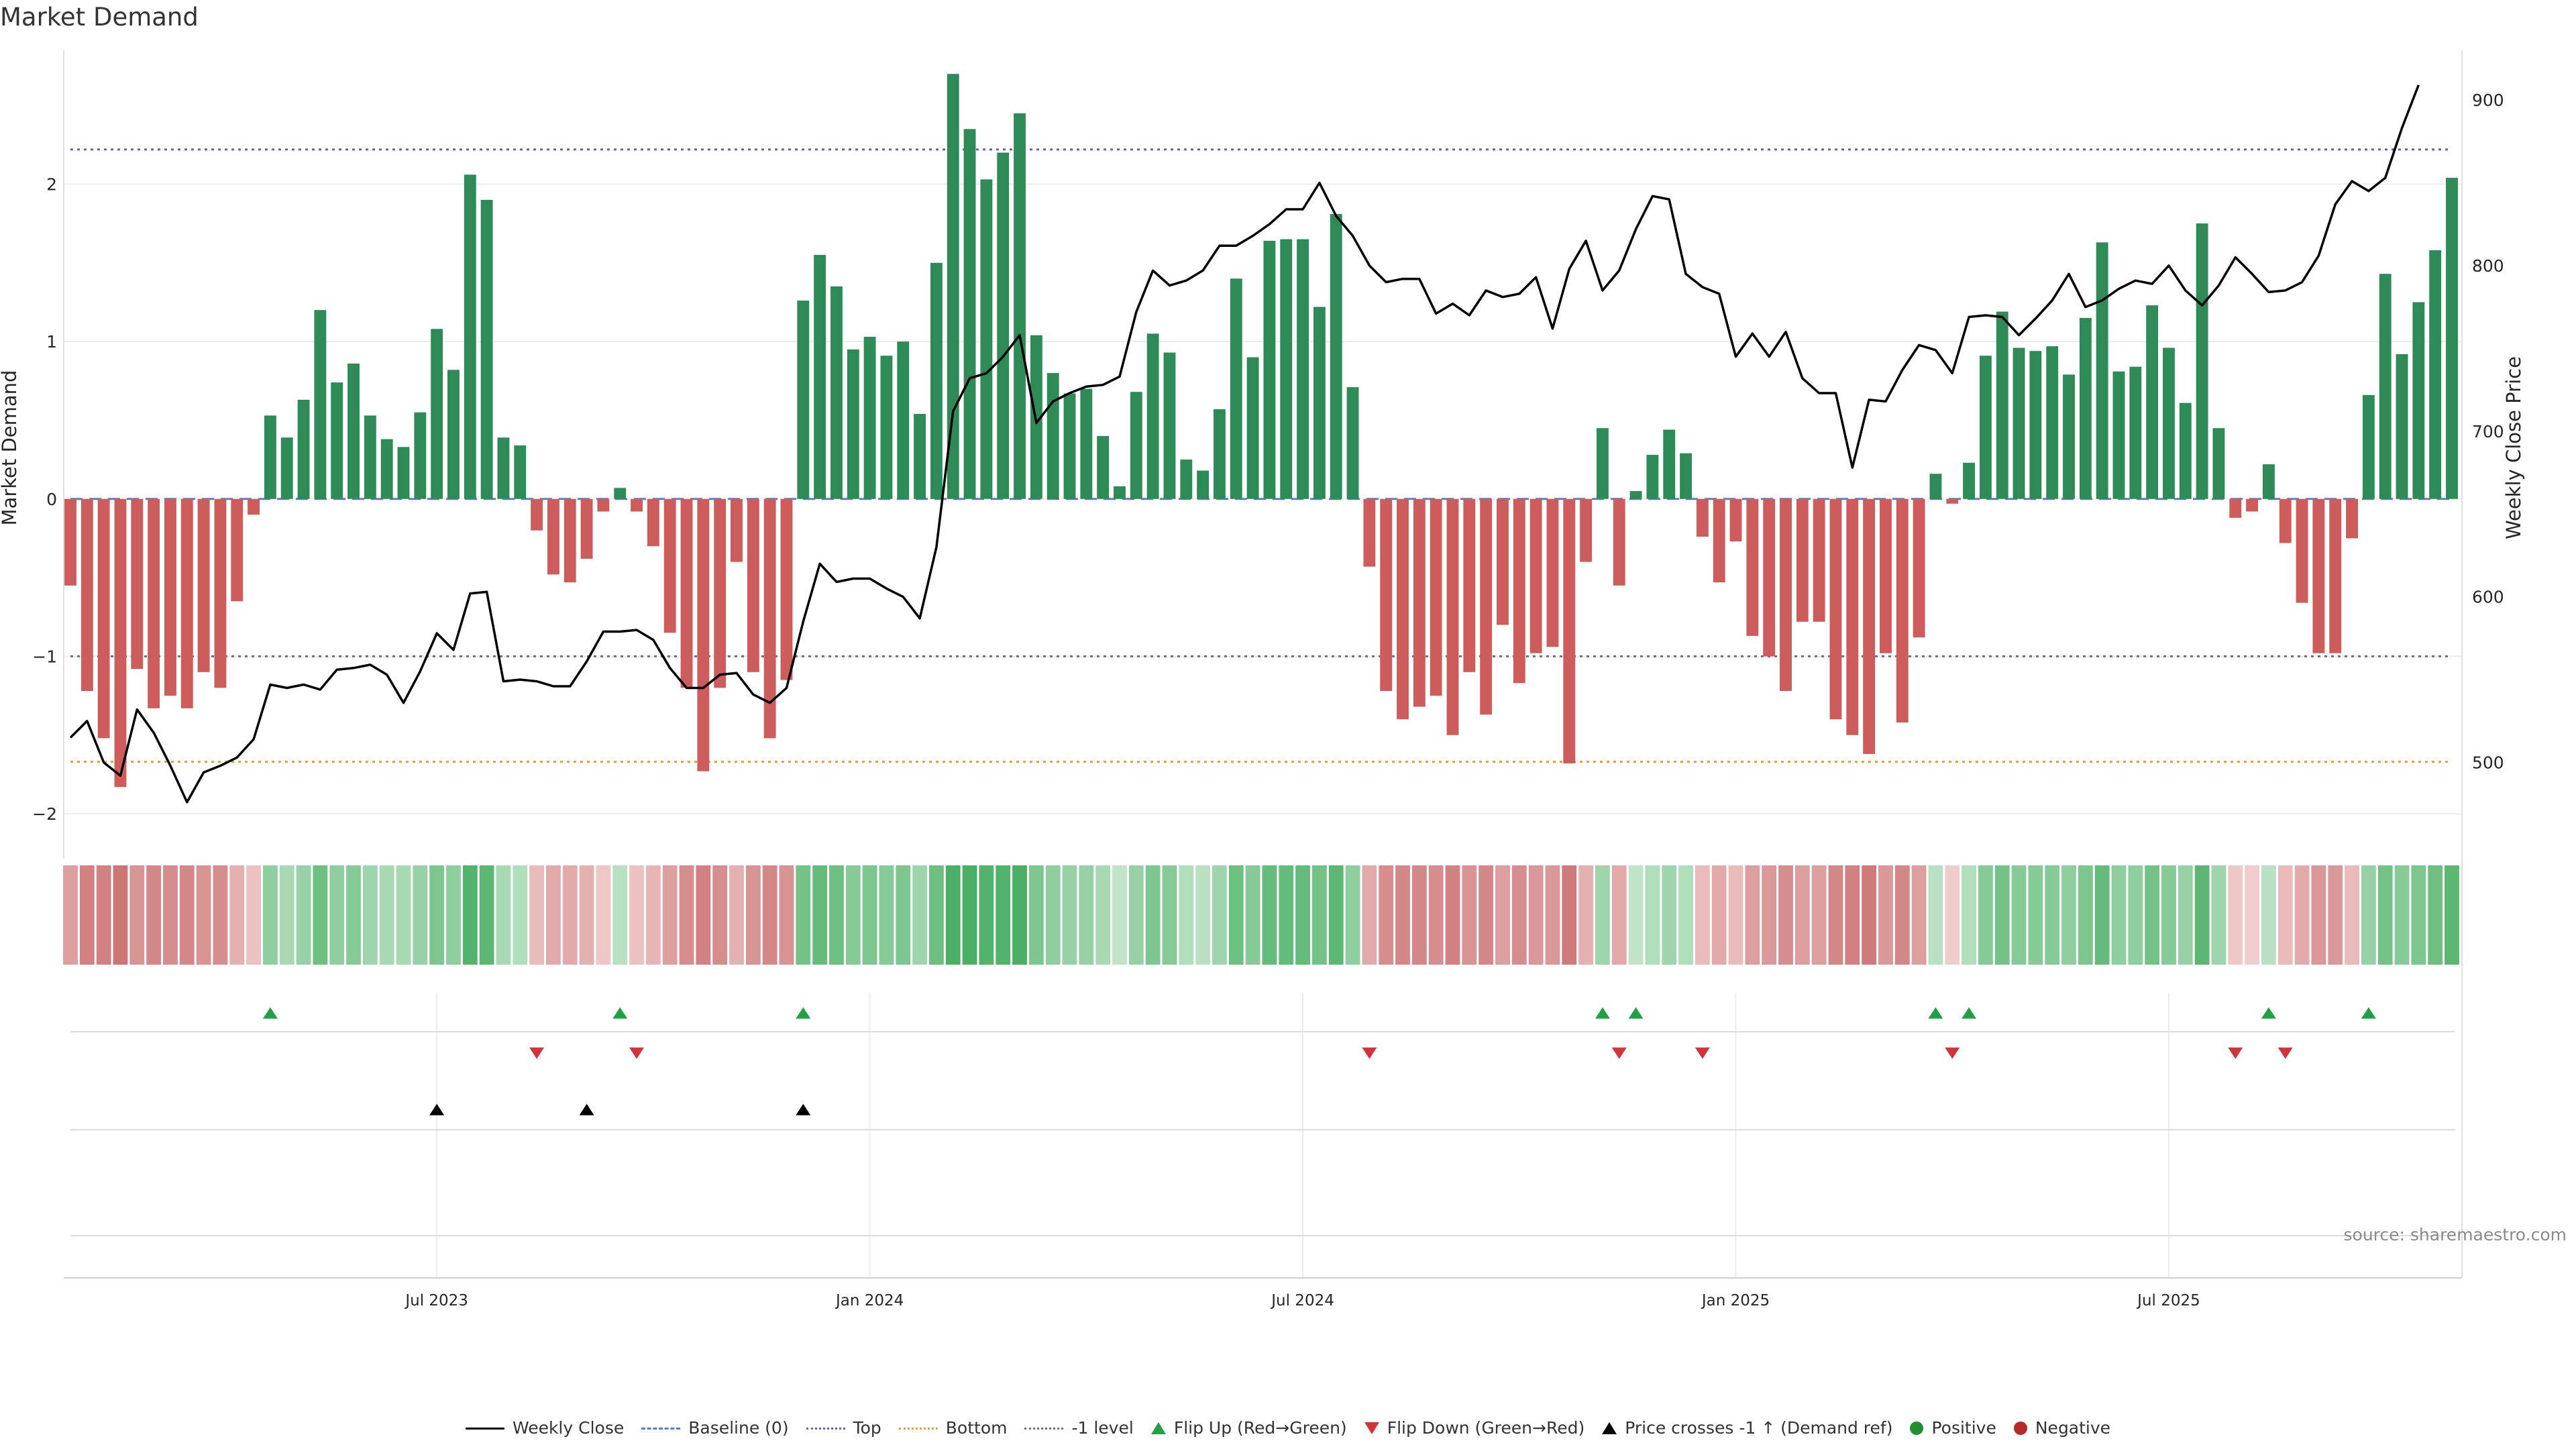  Describe the element at coordinates (1102, 1428) in the screenshot. I see `legend-label: -1 level` at that location.